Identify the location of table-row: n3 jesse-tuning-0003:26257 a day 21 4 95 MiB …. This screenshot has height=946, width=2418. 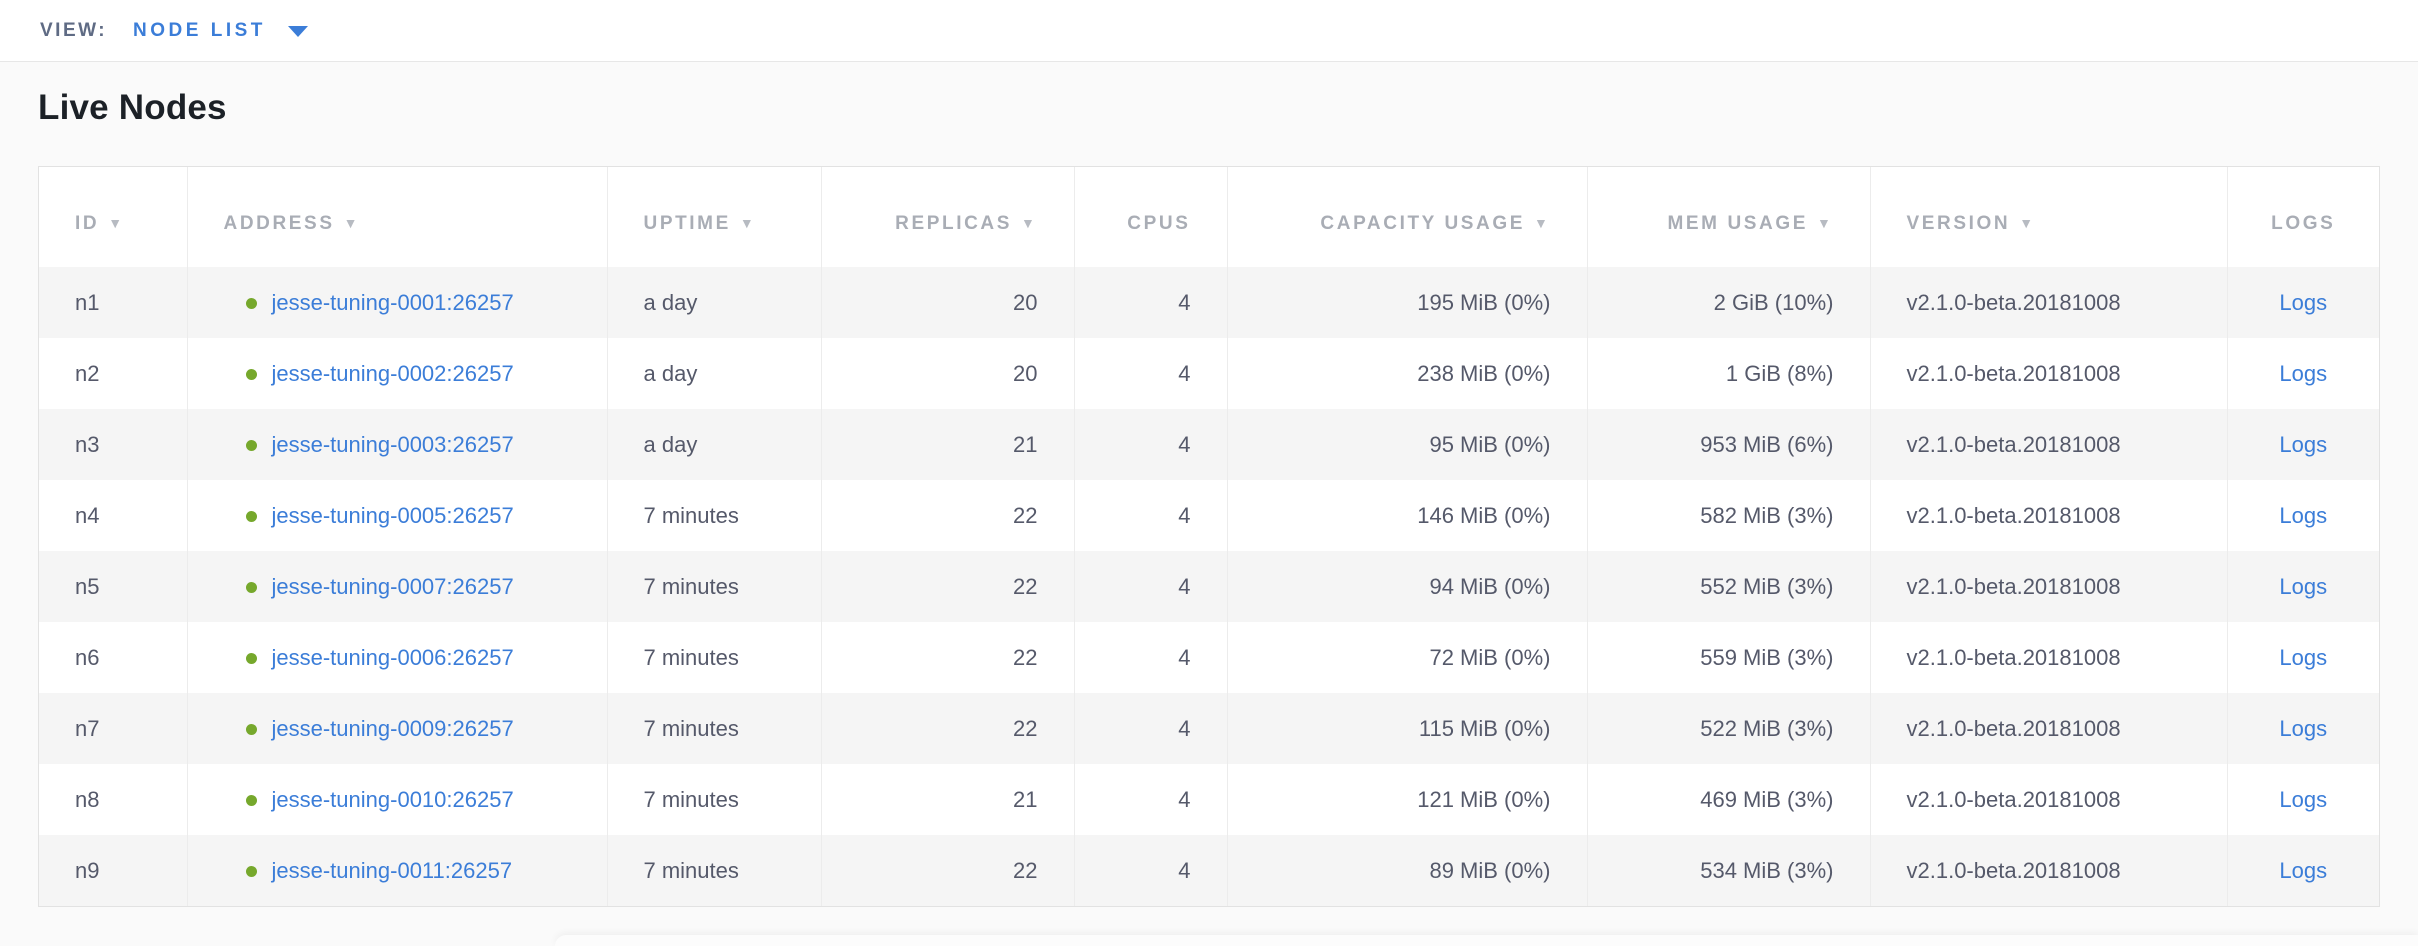
(1209, 444).